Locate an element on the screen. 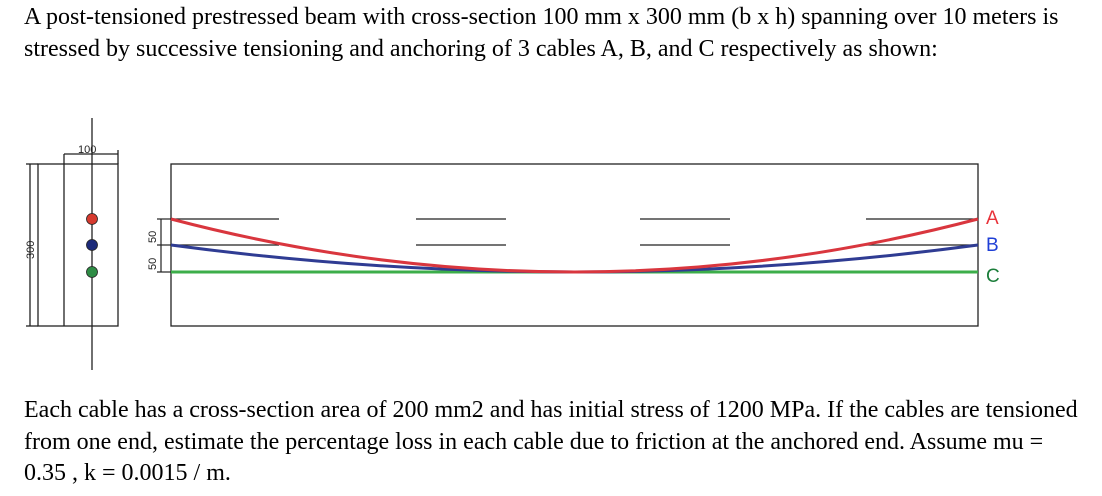  cable-a-label: A is located at coordinates (992, 218).